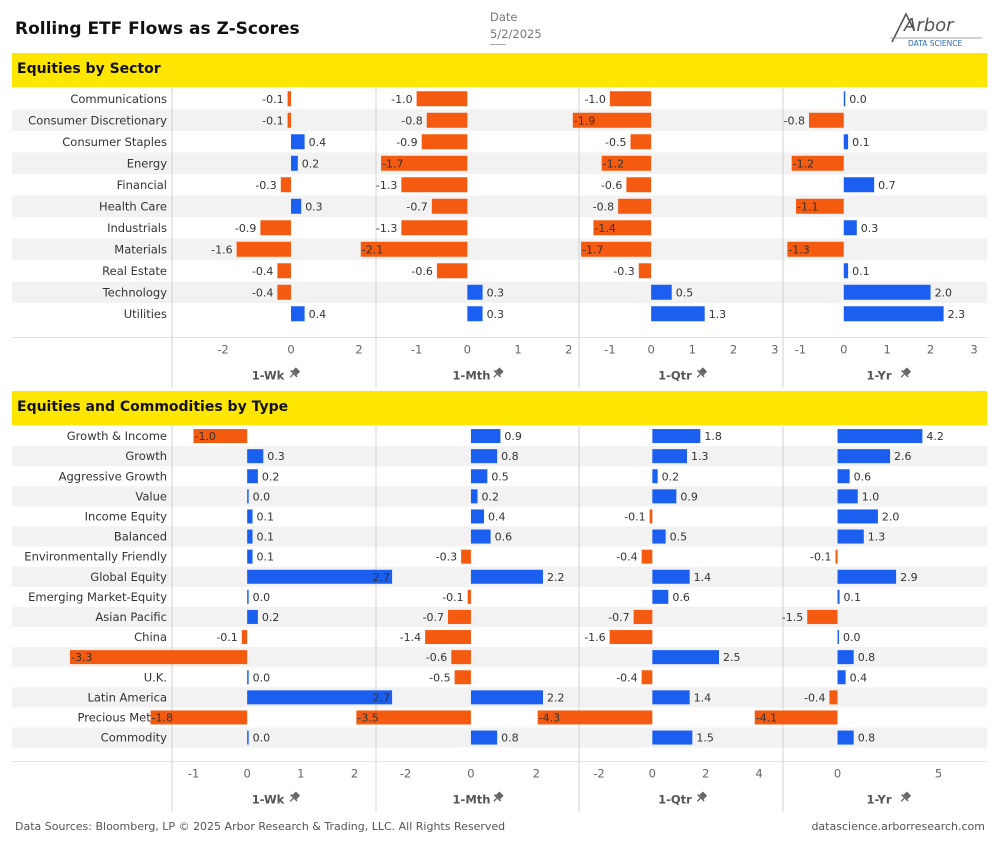  What do you see at coordinates (466, 556) in the screenshot?
I see `type-bar-1-mth-environmentally-friendly` at bounding box center [466, 556].